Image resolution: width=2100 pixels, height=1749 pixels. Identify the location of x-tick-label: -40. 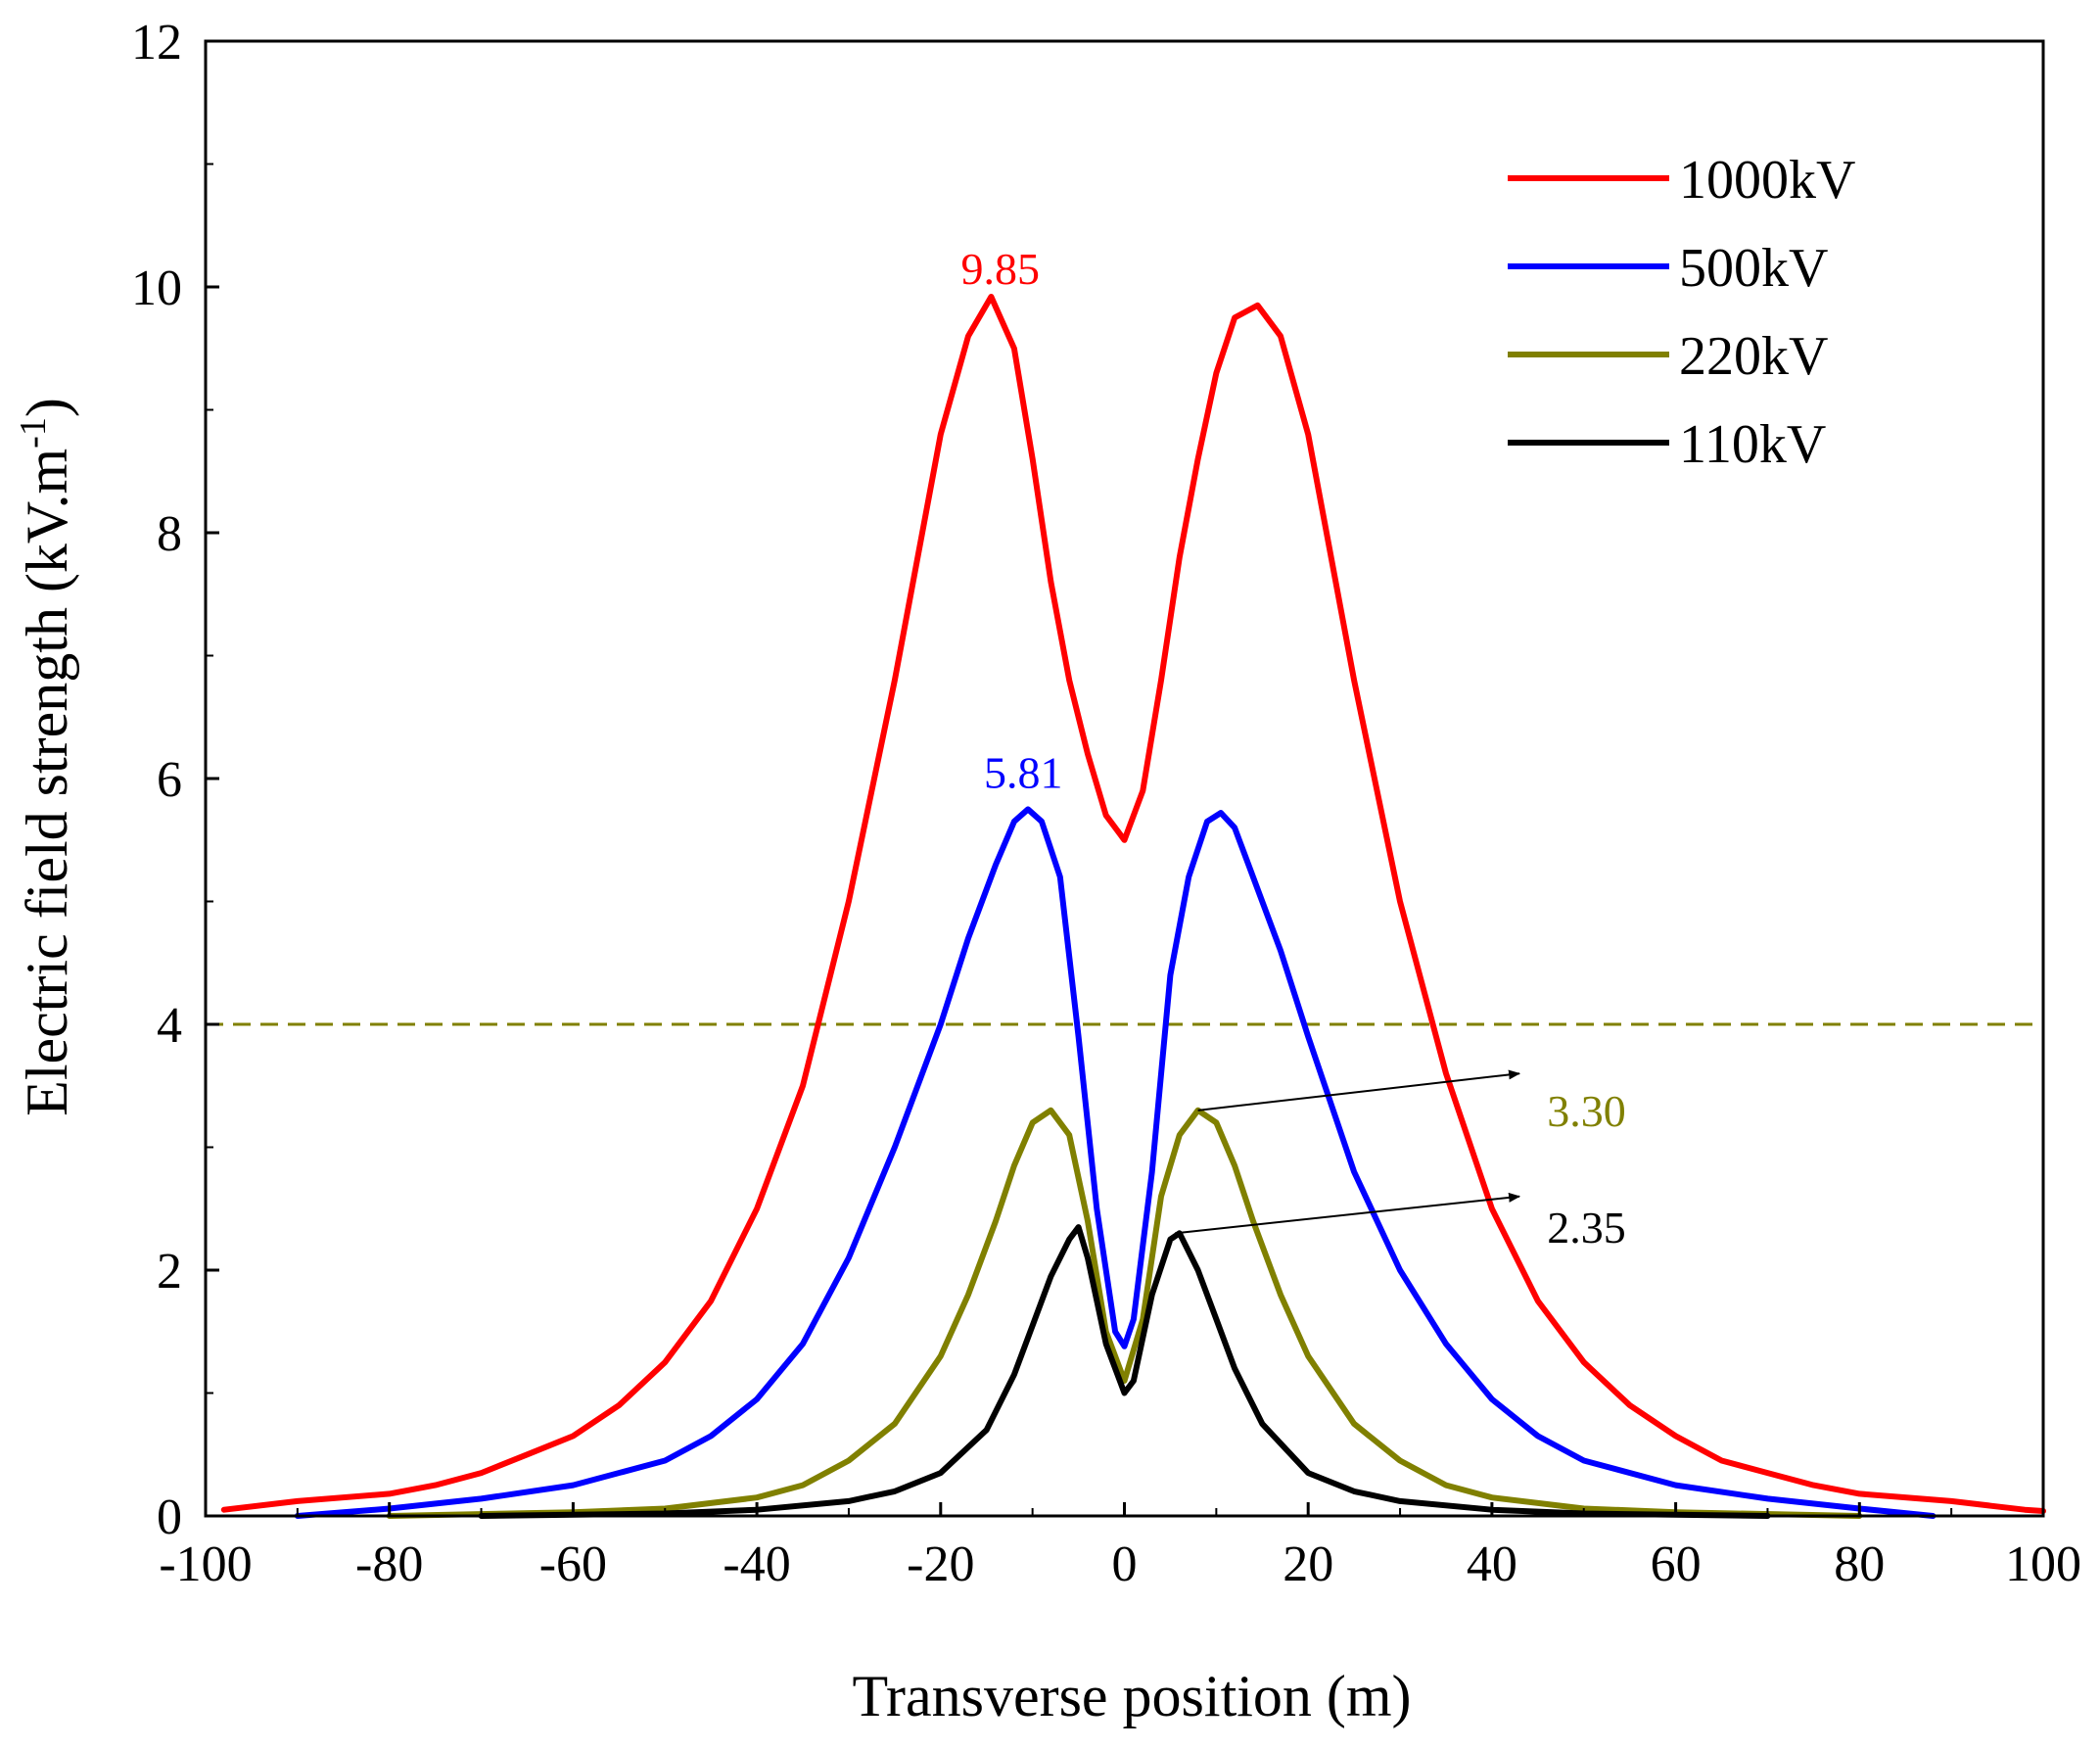
(756, 1564).